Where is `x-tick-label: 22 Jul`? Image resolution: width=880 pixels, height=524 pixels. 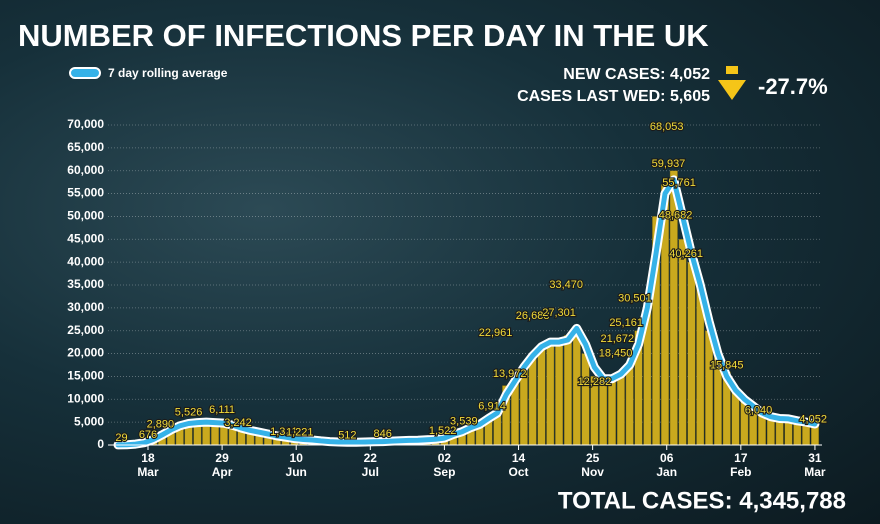 x-tick-label: 22 Jul is located at coordinates (370, 465).